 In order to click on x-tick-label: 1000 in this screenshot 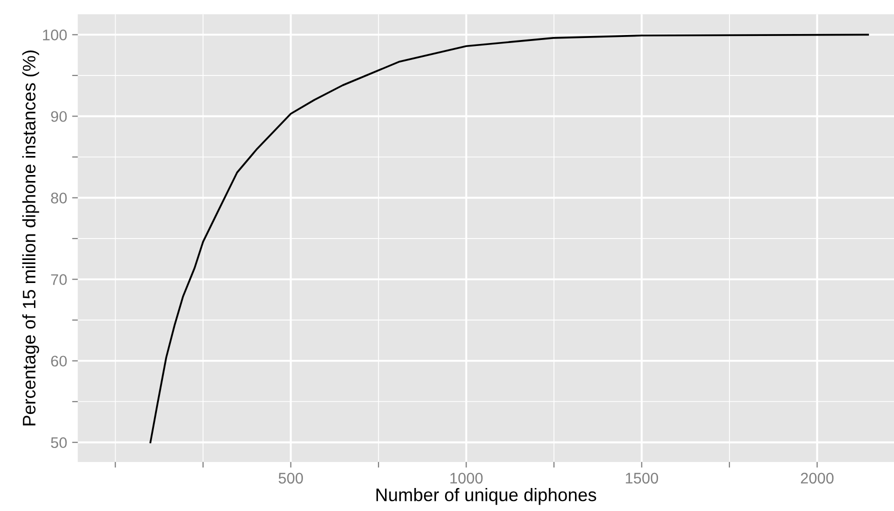, I will do `click(466, 478)`.